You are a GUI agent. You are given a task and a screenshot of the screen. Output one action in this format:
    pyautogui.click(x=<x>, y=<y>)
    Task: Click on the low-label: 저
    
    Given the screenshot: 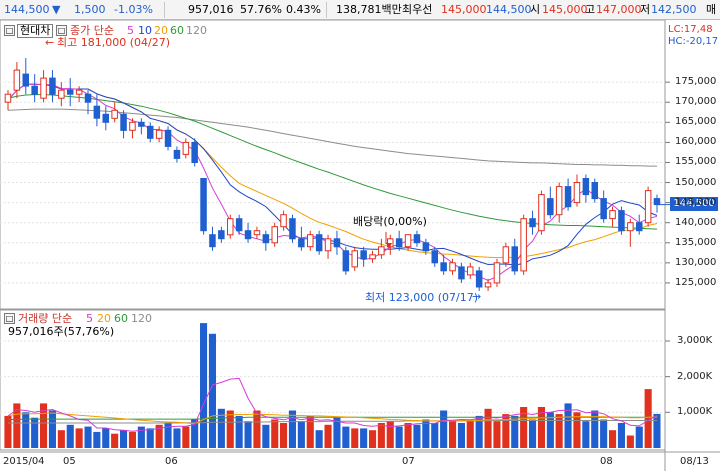 What is the action you would take?
    pyautogui.click(x=645, y=9)
    